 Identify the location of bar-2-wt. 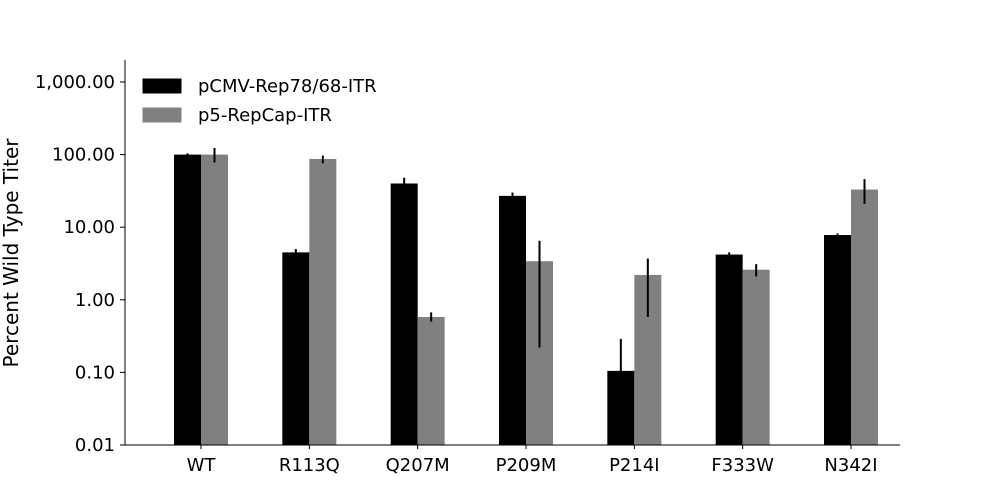
(214, 299).